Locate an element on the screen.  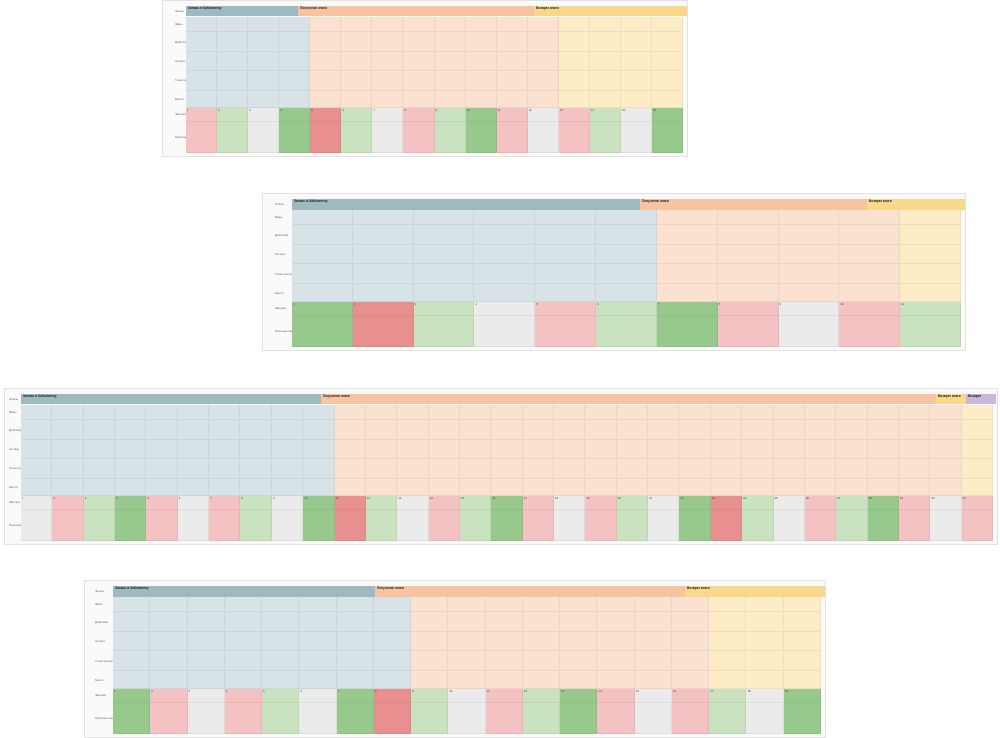
row-label: Причины эмоций is located at coordinates (287, 330).